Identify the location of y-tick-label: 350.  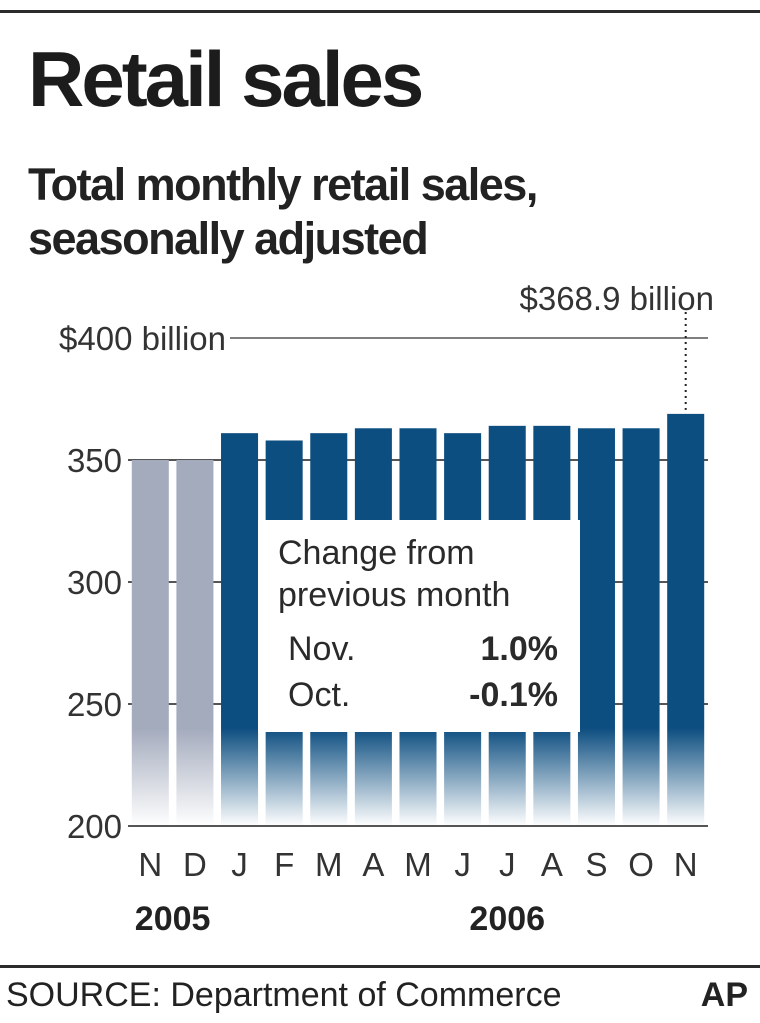
(94, 460).